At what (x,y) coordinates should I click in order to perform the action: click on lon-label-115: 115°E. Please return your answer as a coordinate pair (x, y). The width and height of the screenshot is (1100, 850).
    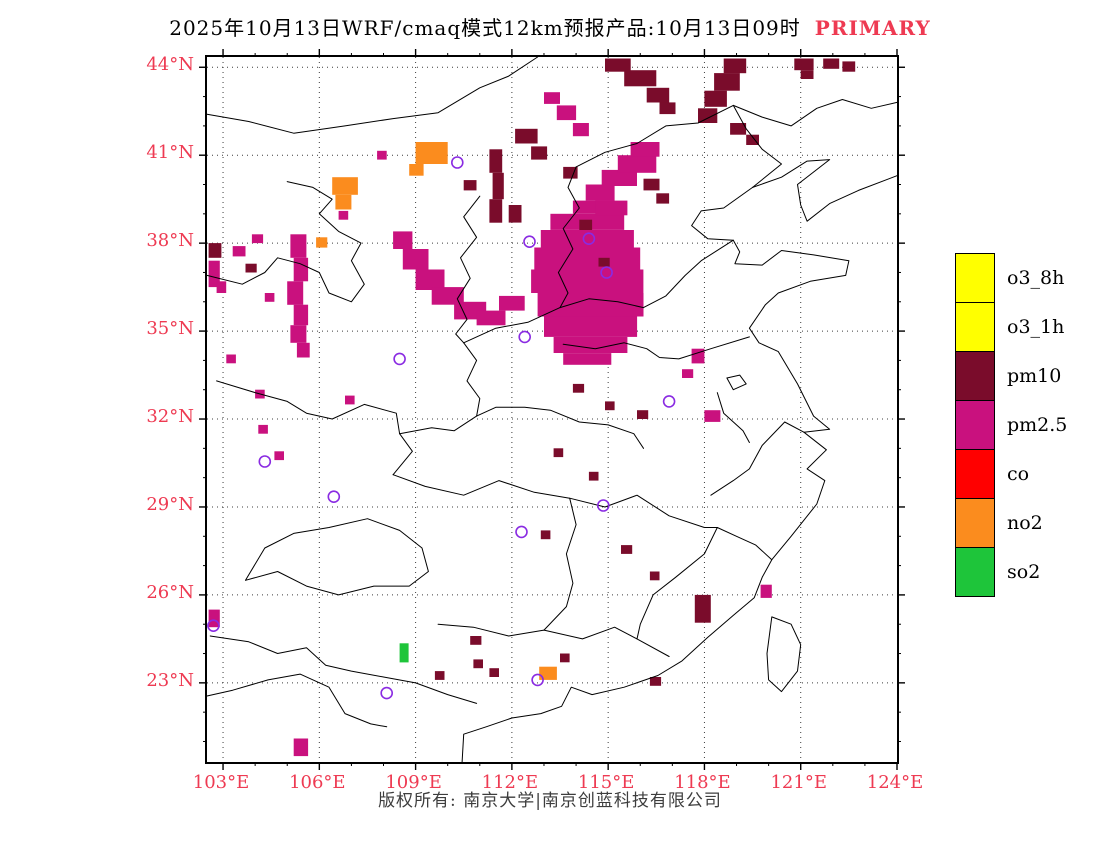
    Looking at the image, I should click on (606, 782).